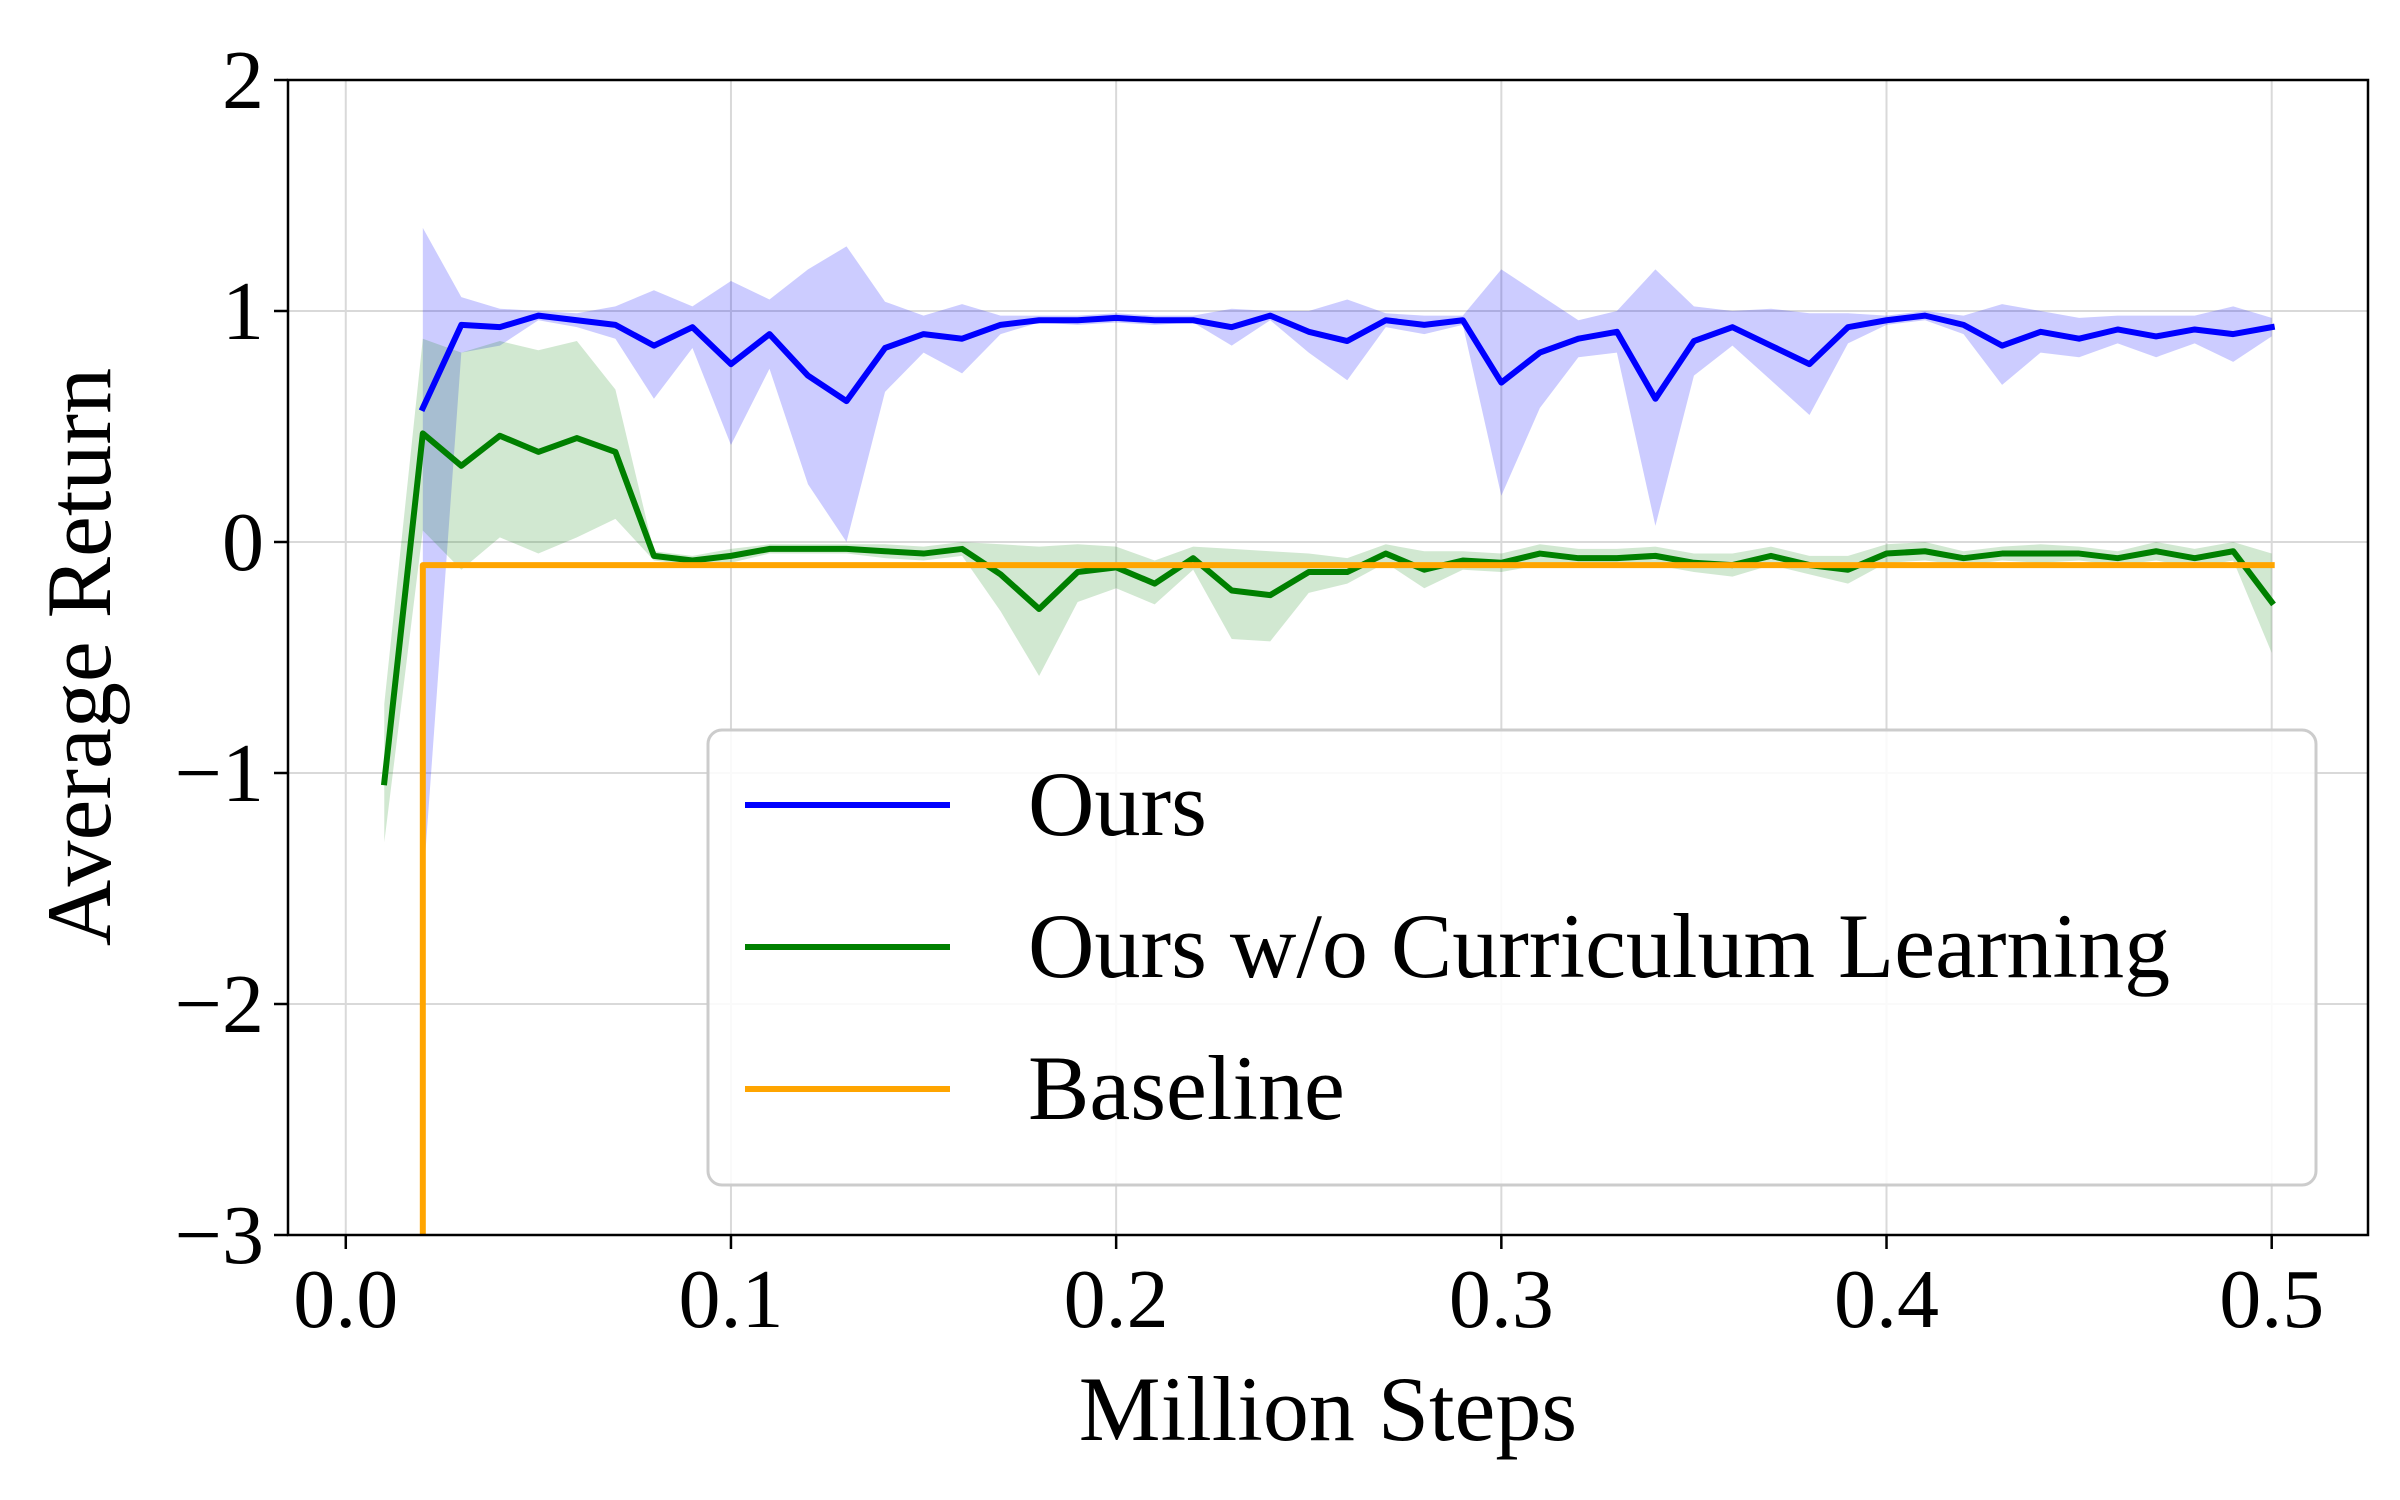 This screenshot has width=2400, height=1500. I want to click on legend-label-ours-wo-curriculum: Ours w/o Curriculum Learning, so click(1599, 946).